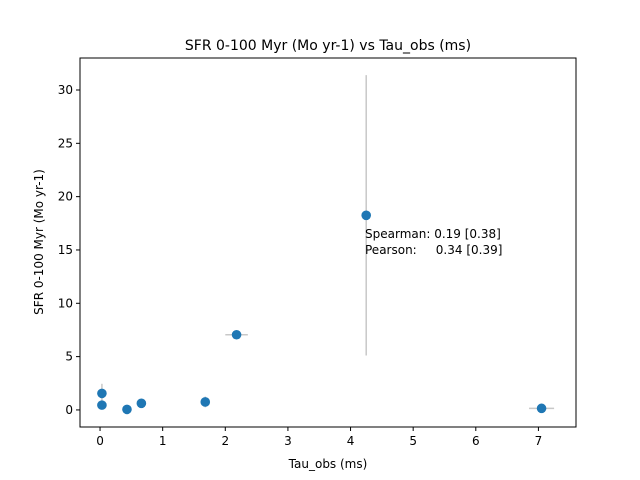 This screenshot has height=480, width=640. What do you see at coordinates (65, 143) in the screenshot?
I see `y-tick-label-5: 25` at bounding box center [65, 143].